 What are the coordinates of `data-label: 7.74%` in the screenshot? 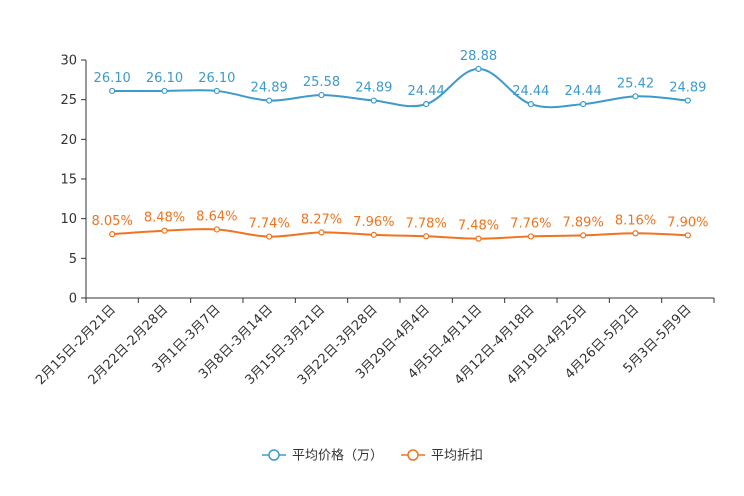 It's located at (269, 224).